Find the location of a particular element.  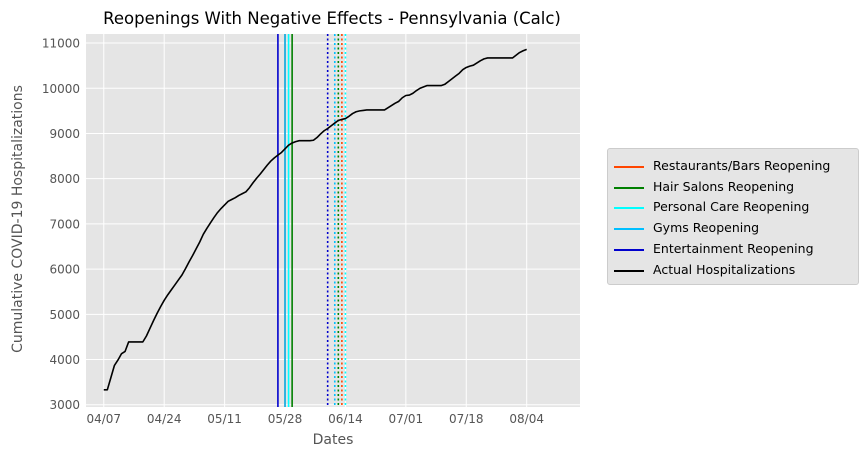

legend-label: Personal Care Reopening is located at coordinates (731, 207).